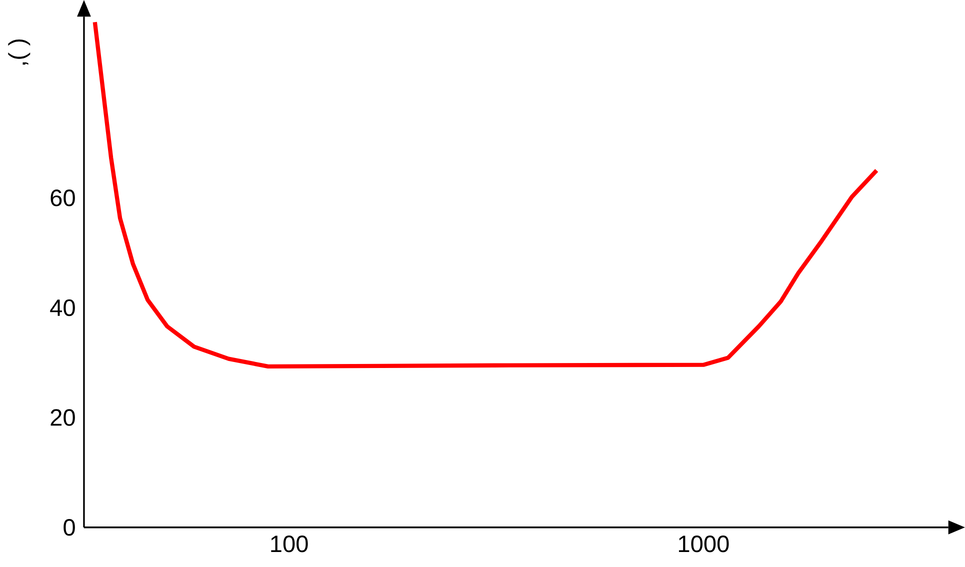 This screenshot has width=965, height=567. I want to click on y-tick-label: 20, so click(62, 417).